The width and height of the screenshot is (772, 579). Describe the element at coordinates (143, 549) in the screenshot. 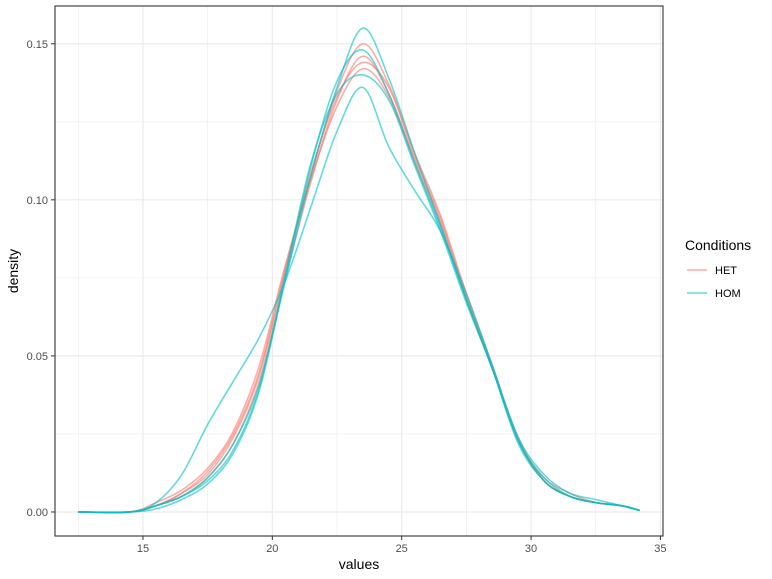

I see `x-tick-label: 15` at that location.